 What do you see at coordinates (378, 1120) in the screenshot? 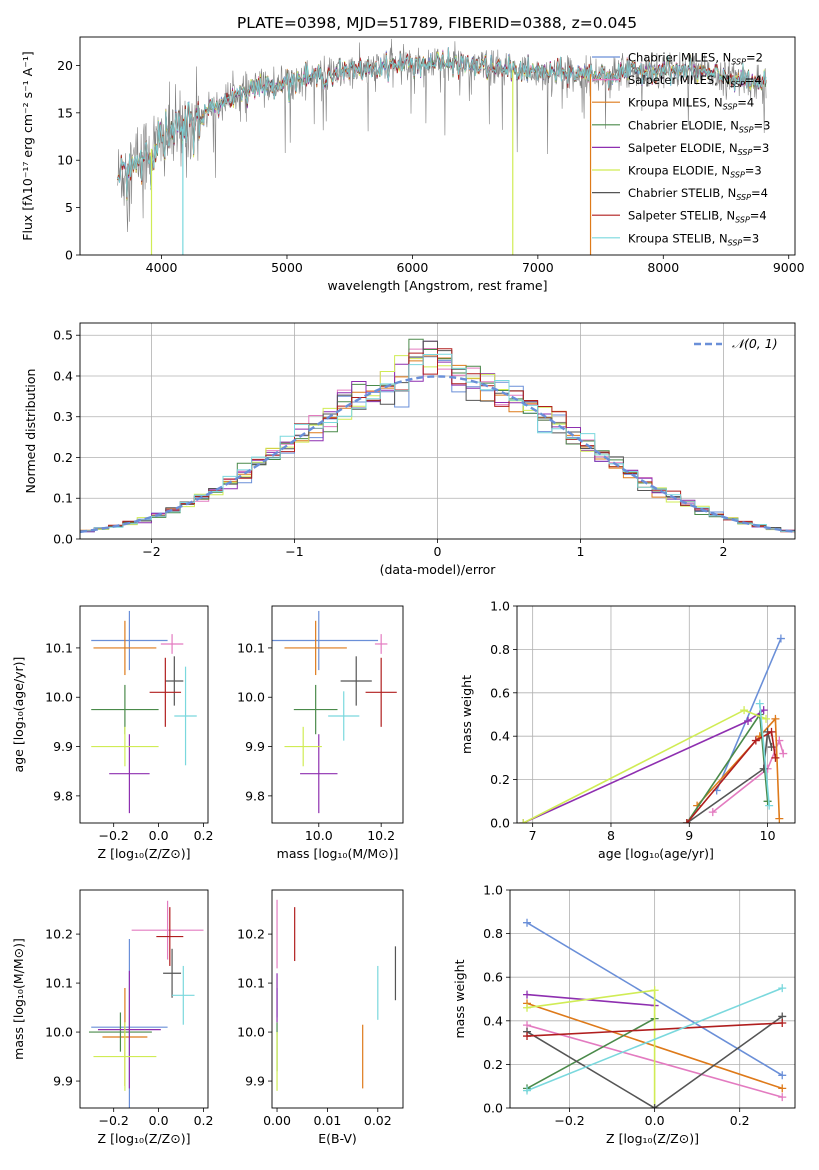
I see `x-tick-label-2: 0.02` at bounding box center [378, 1120].